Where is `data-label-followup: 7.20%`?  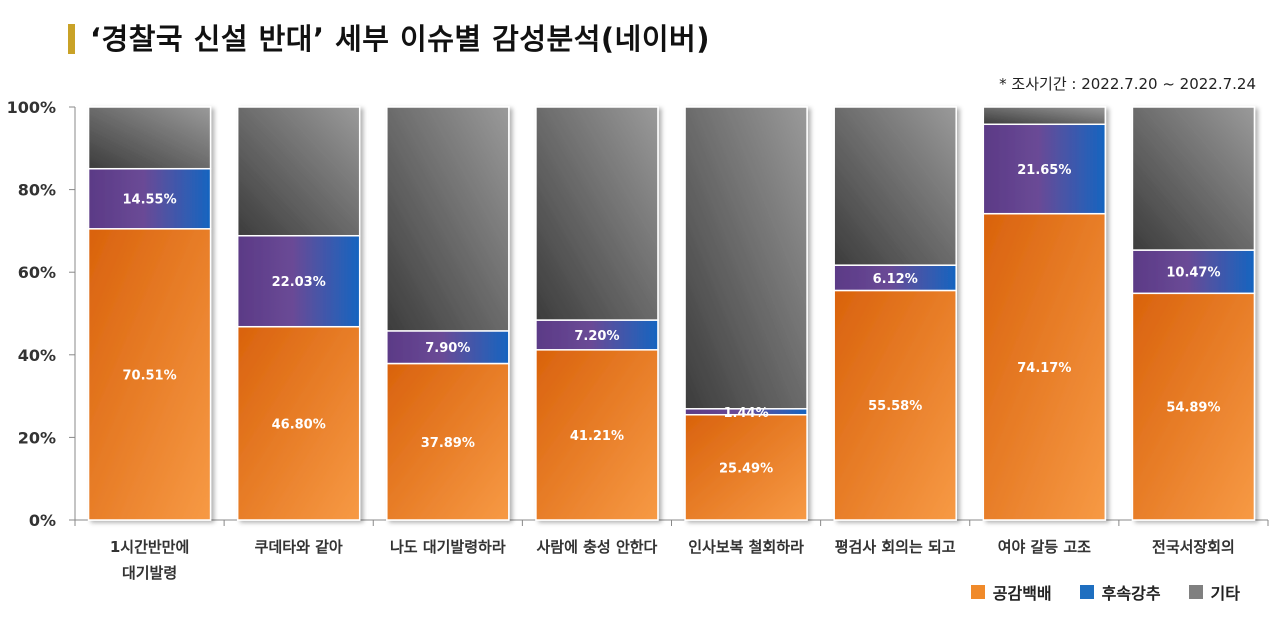
data-label-followup: 7.20% is located at coordinates (596, 336).